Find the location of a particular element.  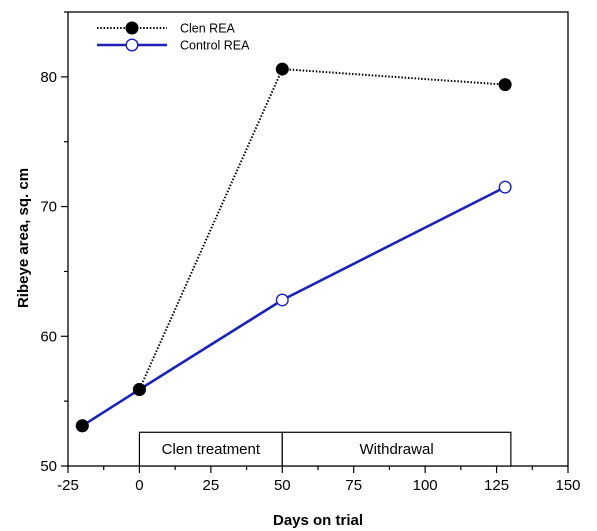

x-tick-label: 25 is located at coordinates (211, 485).